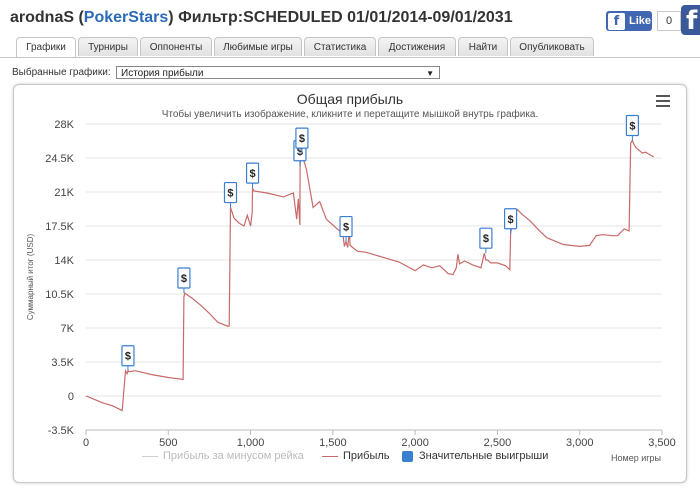 Image resolution: width=700 pixels, height=492 pixels. What do you see at coordinates (30, 277) in the screenshot?
I see `y-axis-title: Суммарный итог (USD)` at bounding box center [30, 277].